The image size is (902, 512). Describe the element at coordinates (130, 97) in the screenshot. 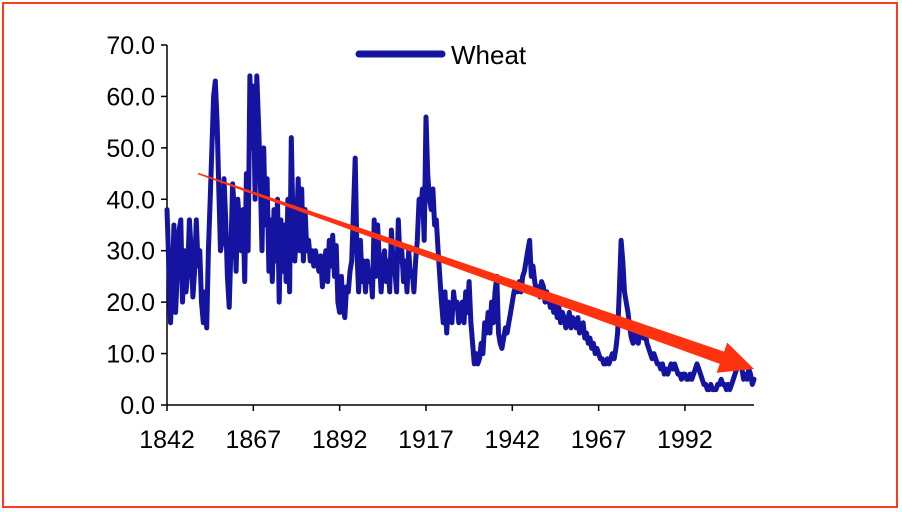

I see `y-tick-label: 60.0` at that location.